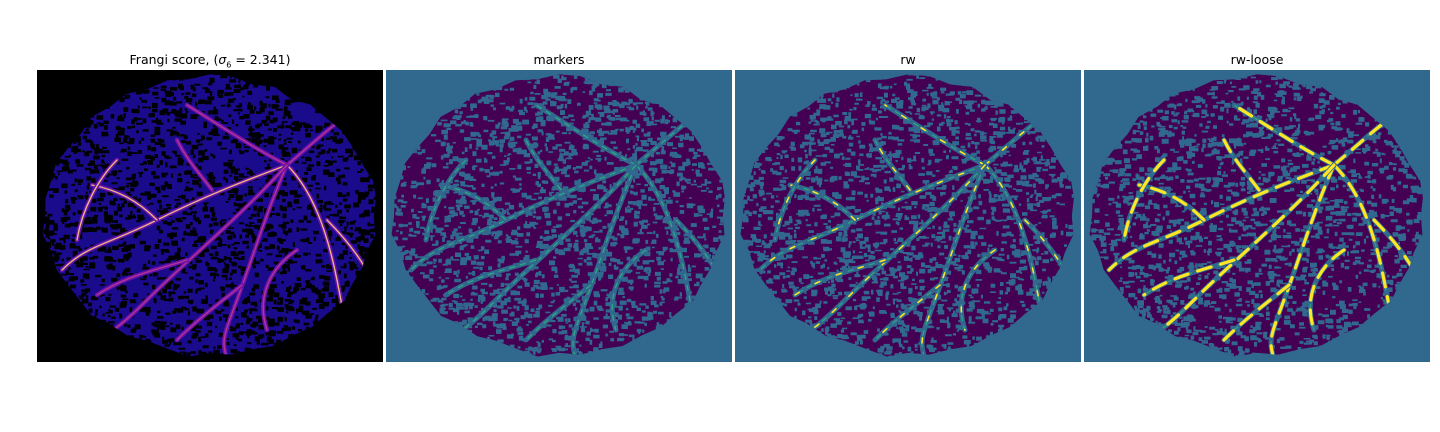  I want to click on frangi-title-suffix: = 2.341), so click(261, 59).